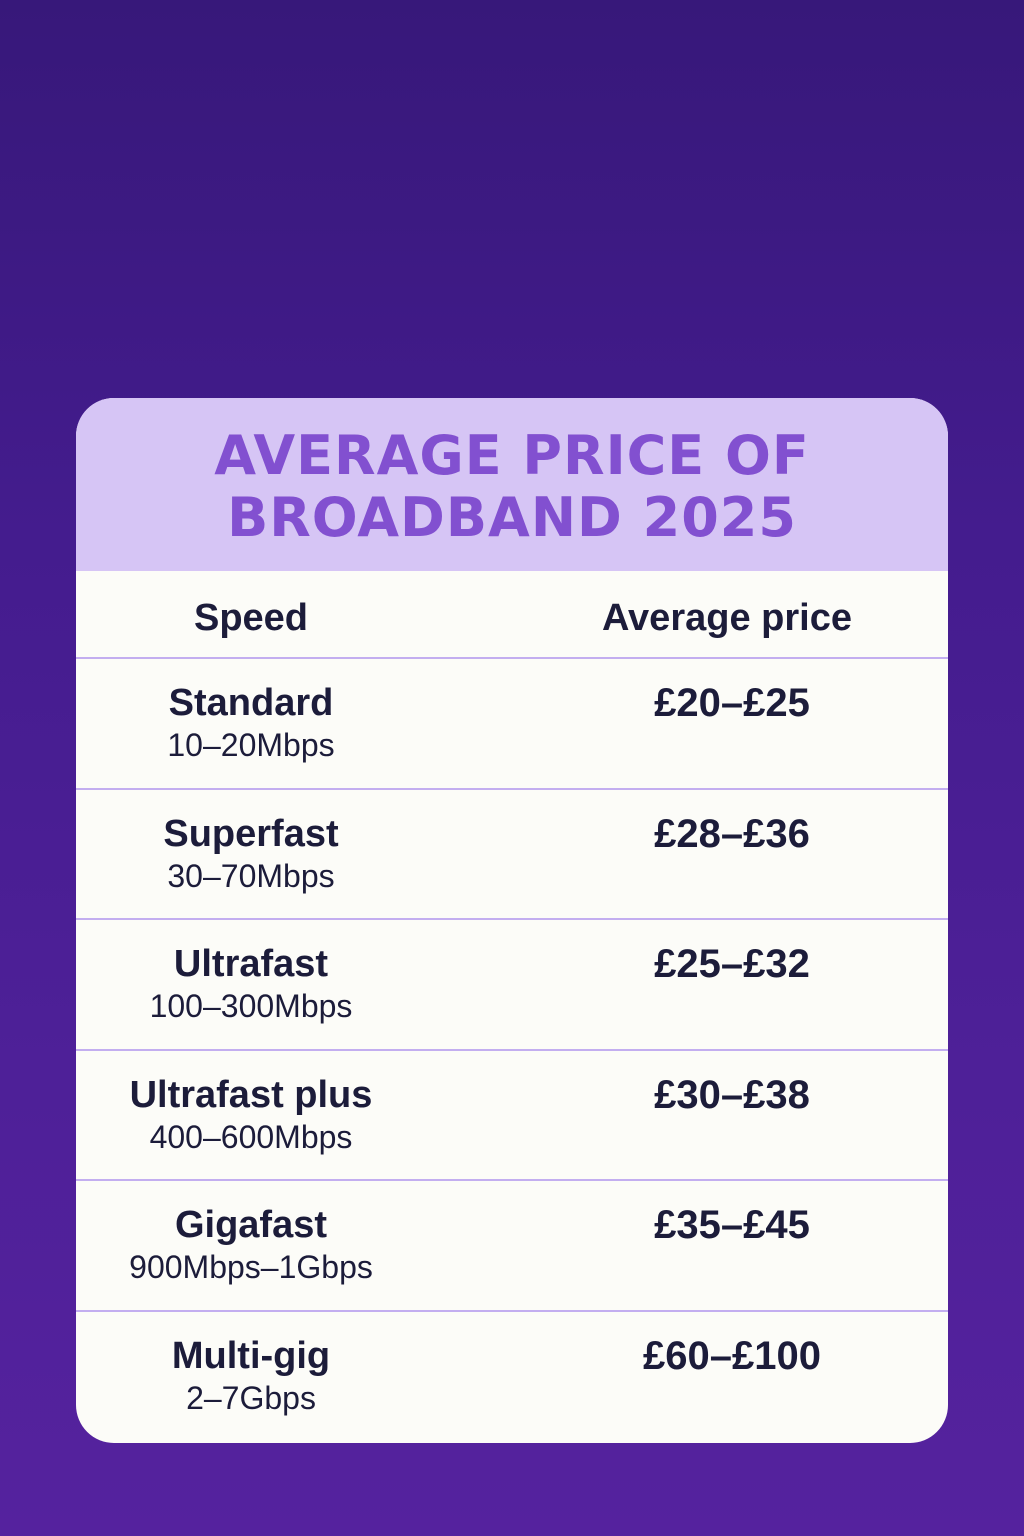 The height and width of the screenshot is (1536, 1024). Describe the element at coordinates (732, 1225) in the screenshot. I see `price-value: £35–£45` at that location.